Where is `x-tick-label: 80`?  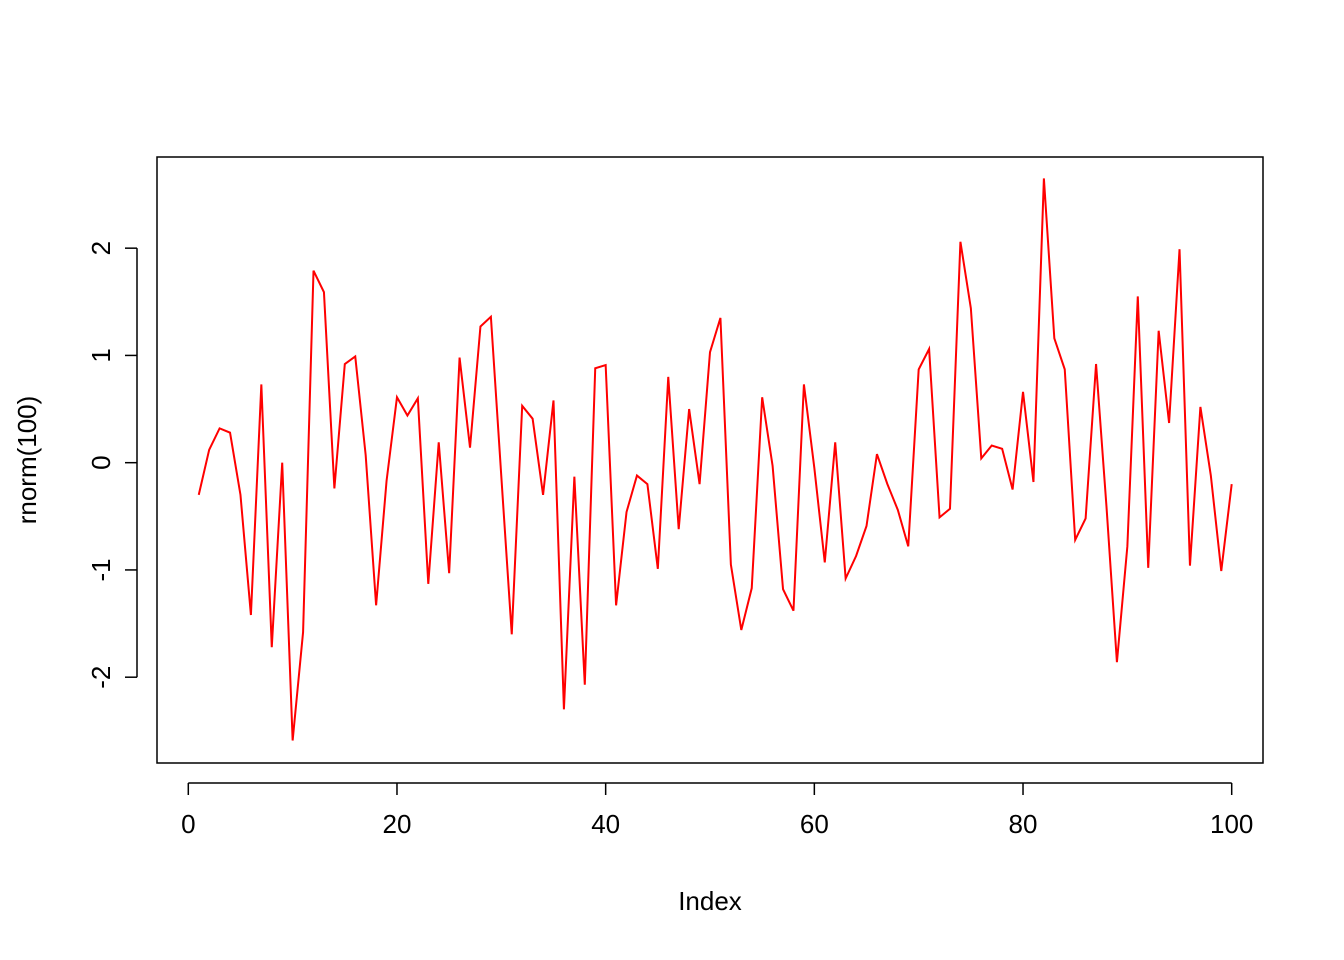
x-tick-label: 80 is located at coordinates (1023, 824).